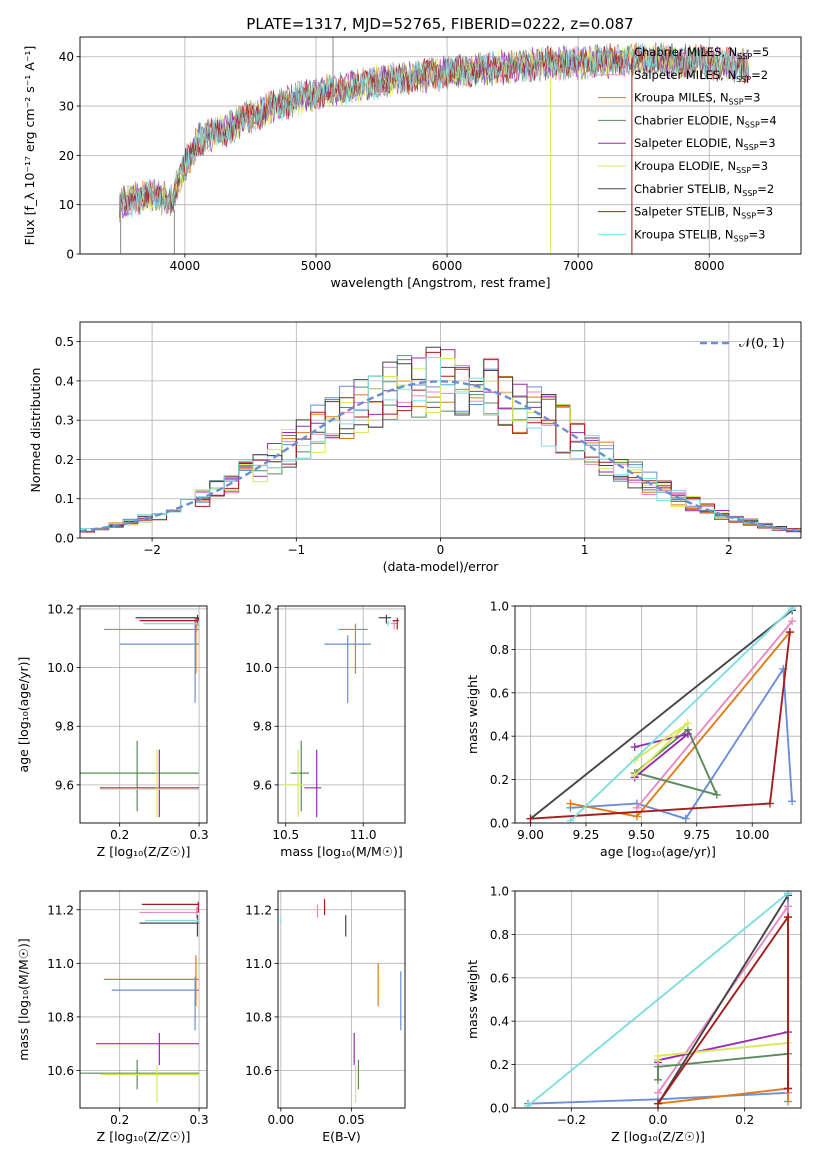 This screenshot has width=819, height=1170. What do you see at coordinates (66, 156) in the screenshot?
I see `y-tick-label: 20` at bounding box center [66, 156].